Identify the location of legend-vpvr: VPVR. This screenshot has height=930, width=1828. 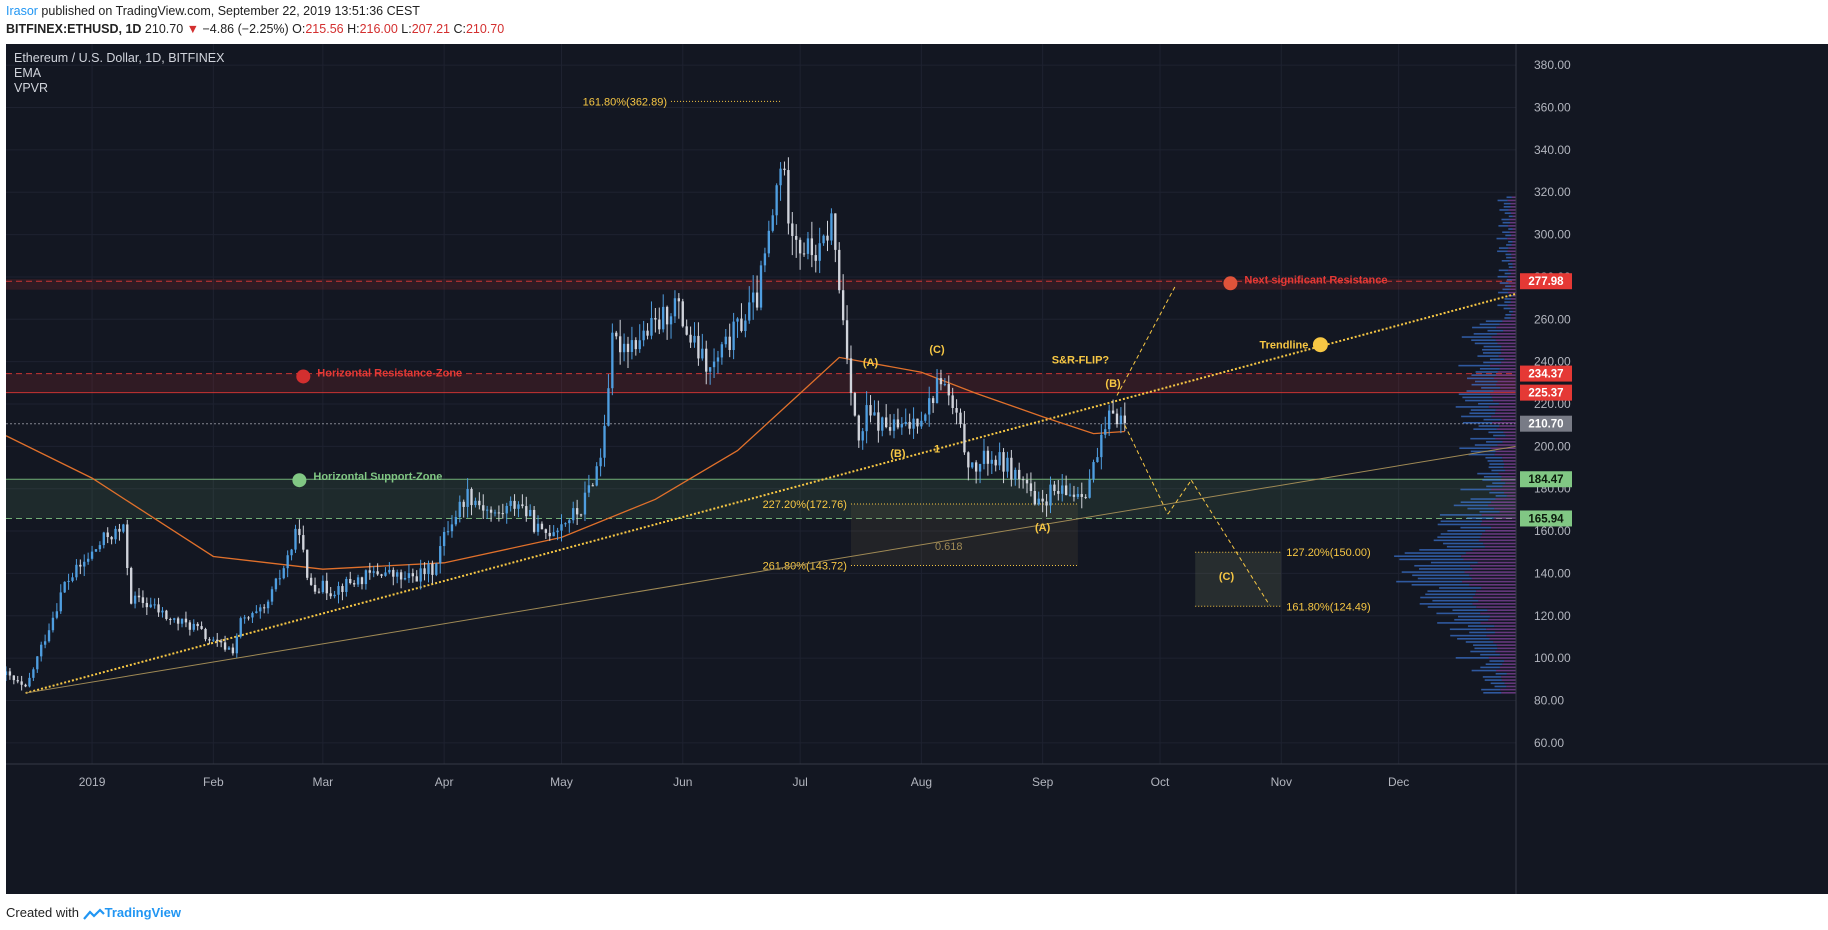
(31, 88).